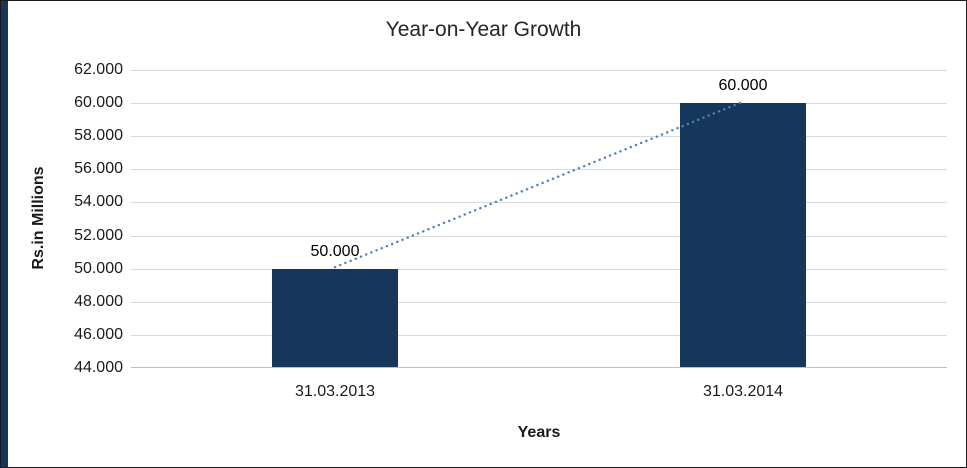 The image size is (967, 468). What do you see at coordinates (335, 251) in the screenshot?
I see `data-label: 50.000` at bounding box center [335, 251].